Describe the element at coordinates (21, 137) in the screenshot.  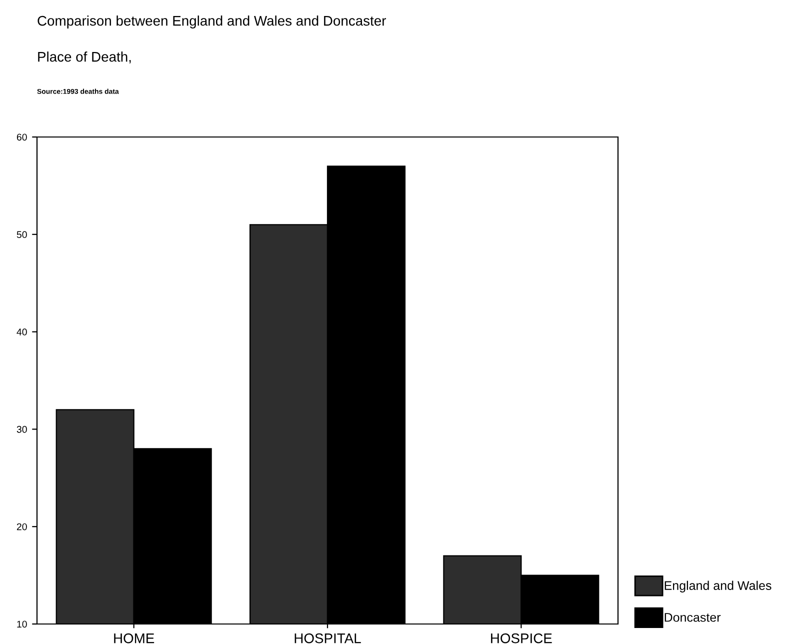
I see `y-tick-label: 60` at that location.